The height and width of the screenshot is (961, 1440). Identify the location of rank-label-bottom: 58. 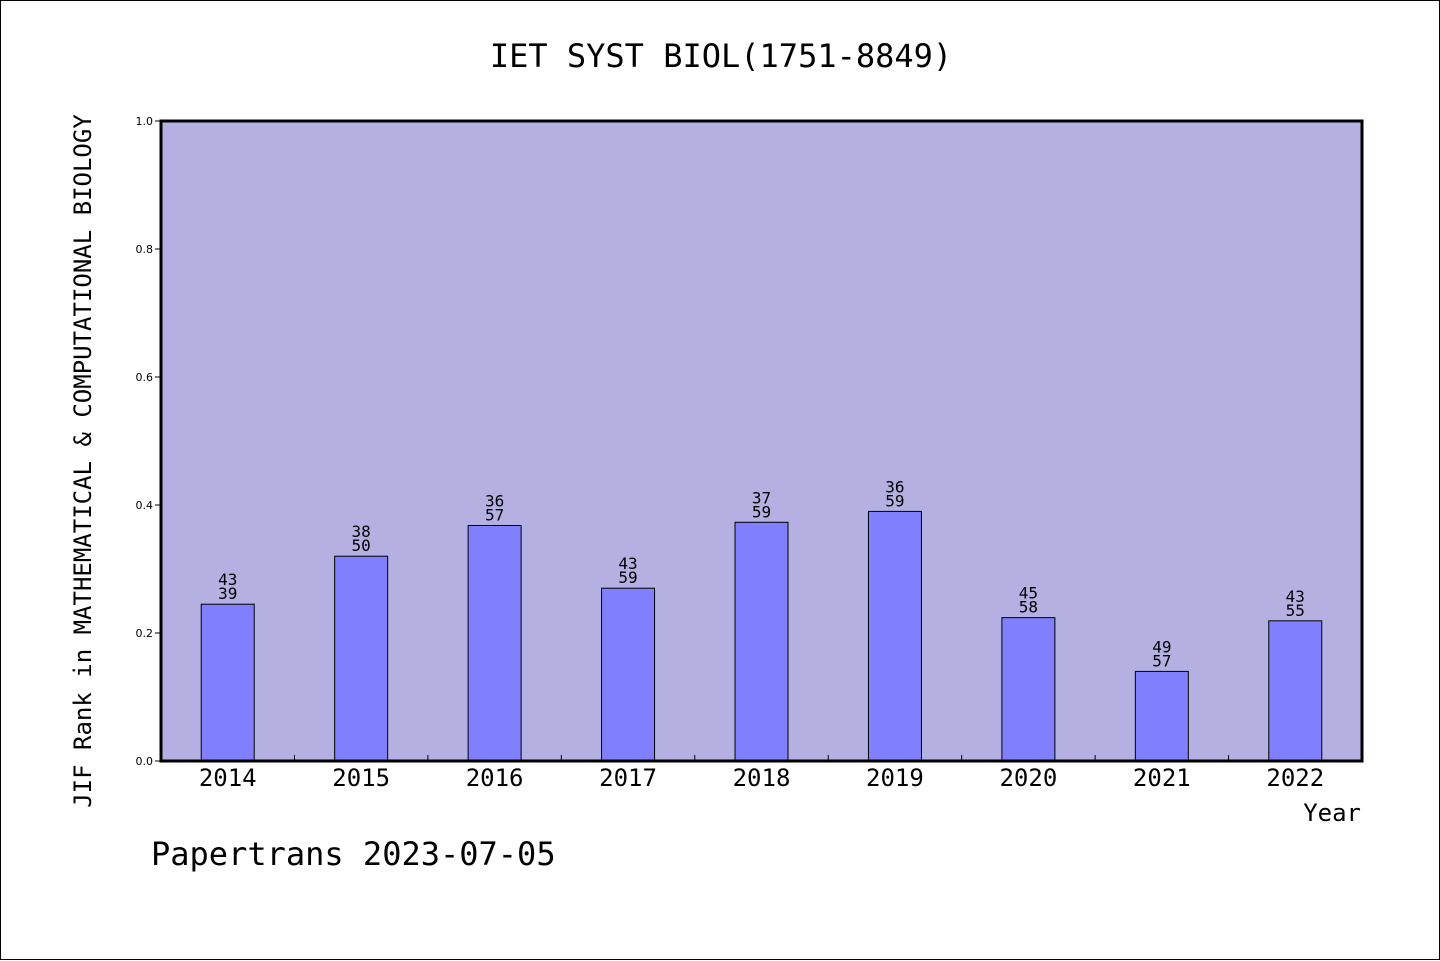
(1028, 607).